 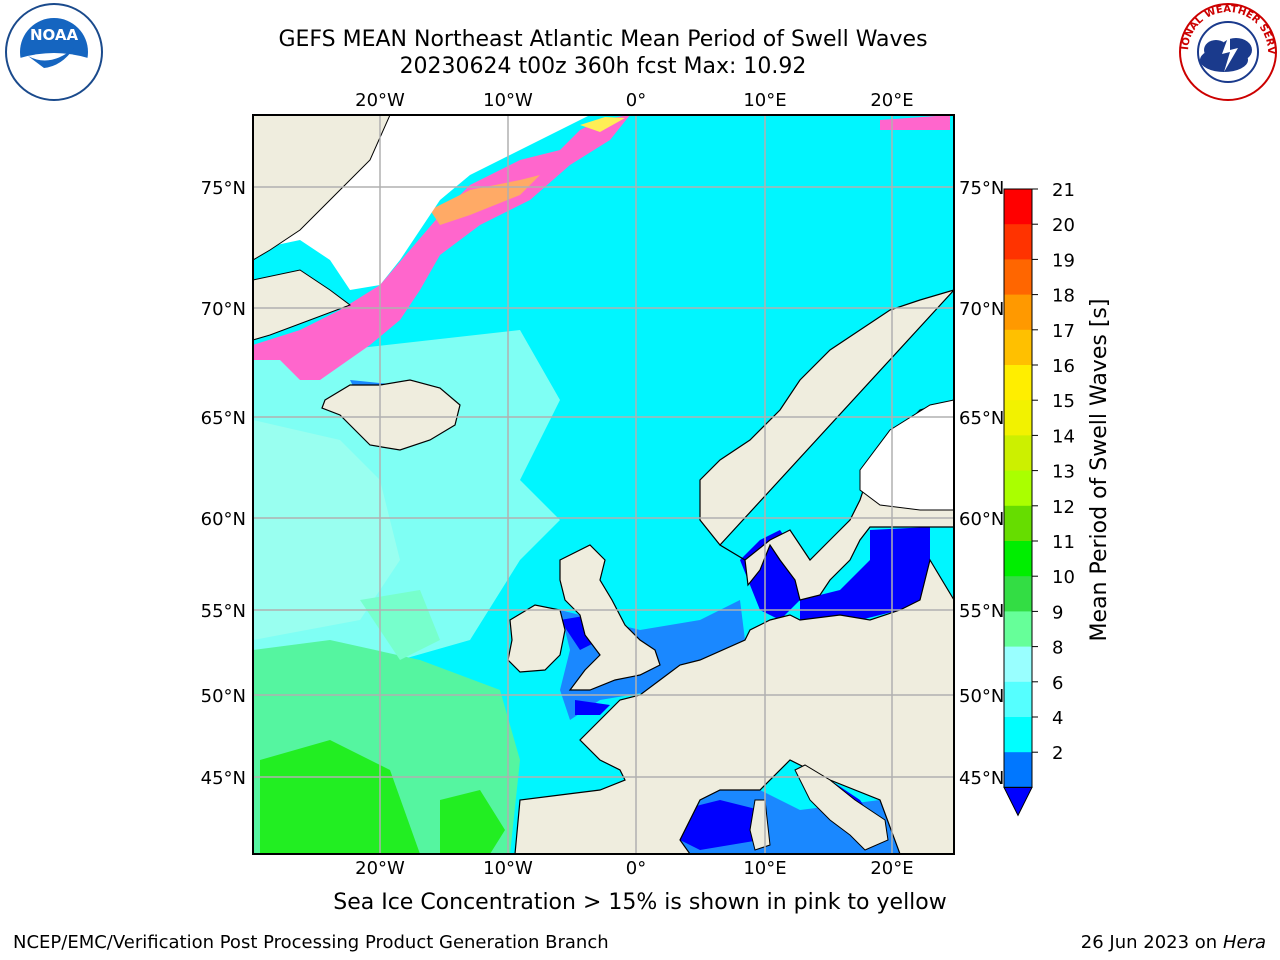 What do you see at coordinates (1063, 401) in the screenshot?
I see `colorbar-tick-label: 15` at bounding box center [1063, 401].